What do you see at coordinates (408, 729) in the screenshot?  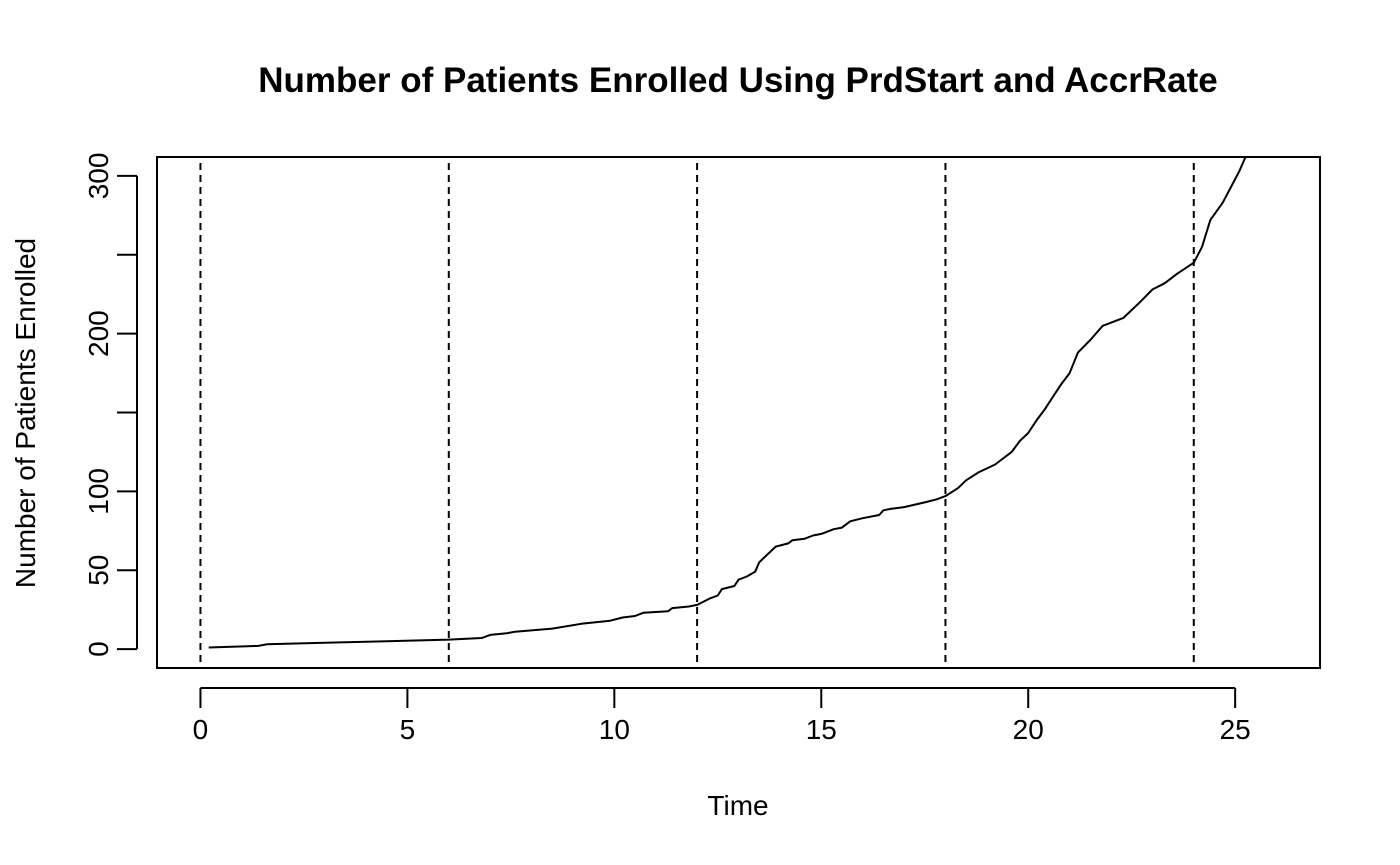 I see `x-tick-label: 5` at bounding box center [408, 729].